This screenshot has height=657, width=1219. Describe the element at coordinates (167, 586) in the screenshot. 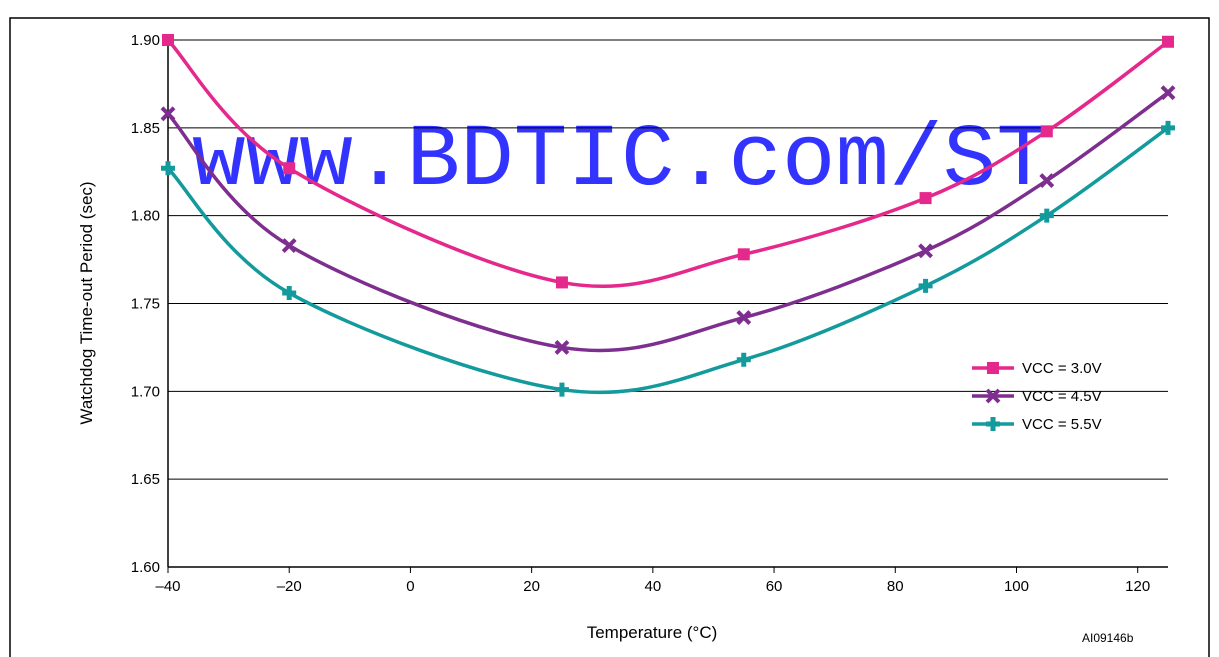

I see `x-tick-label: –40` at that location.